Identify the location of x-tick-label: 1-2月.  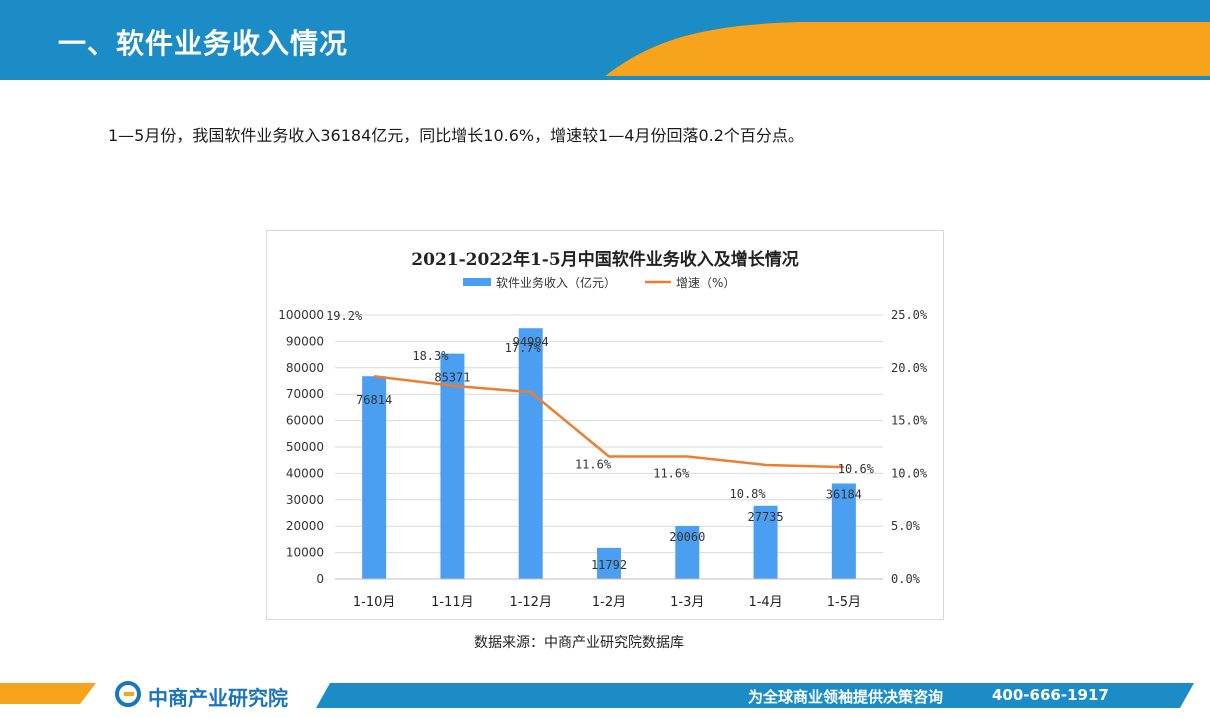
(609, 602).